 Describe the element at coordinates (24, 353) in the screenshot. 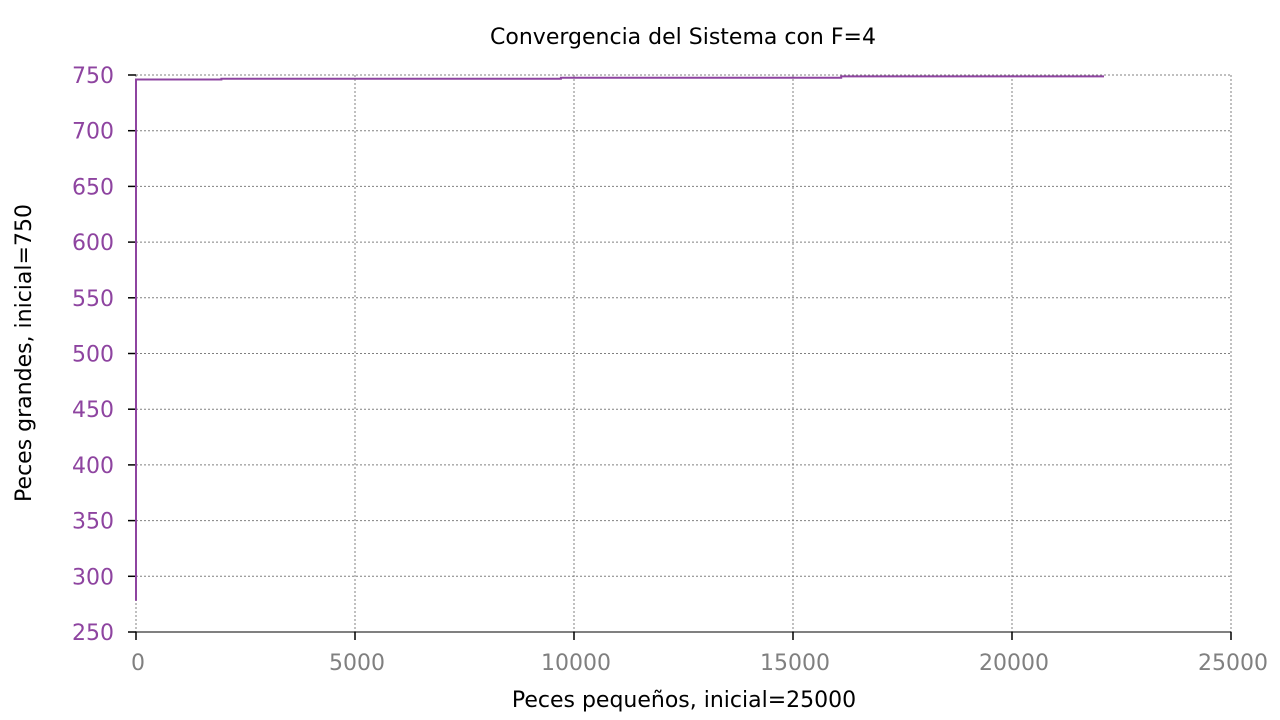

I see `y-axis-label: Peces grandes, inicial=750` at that location.